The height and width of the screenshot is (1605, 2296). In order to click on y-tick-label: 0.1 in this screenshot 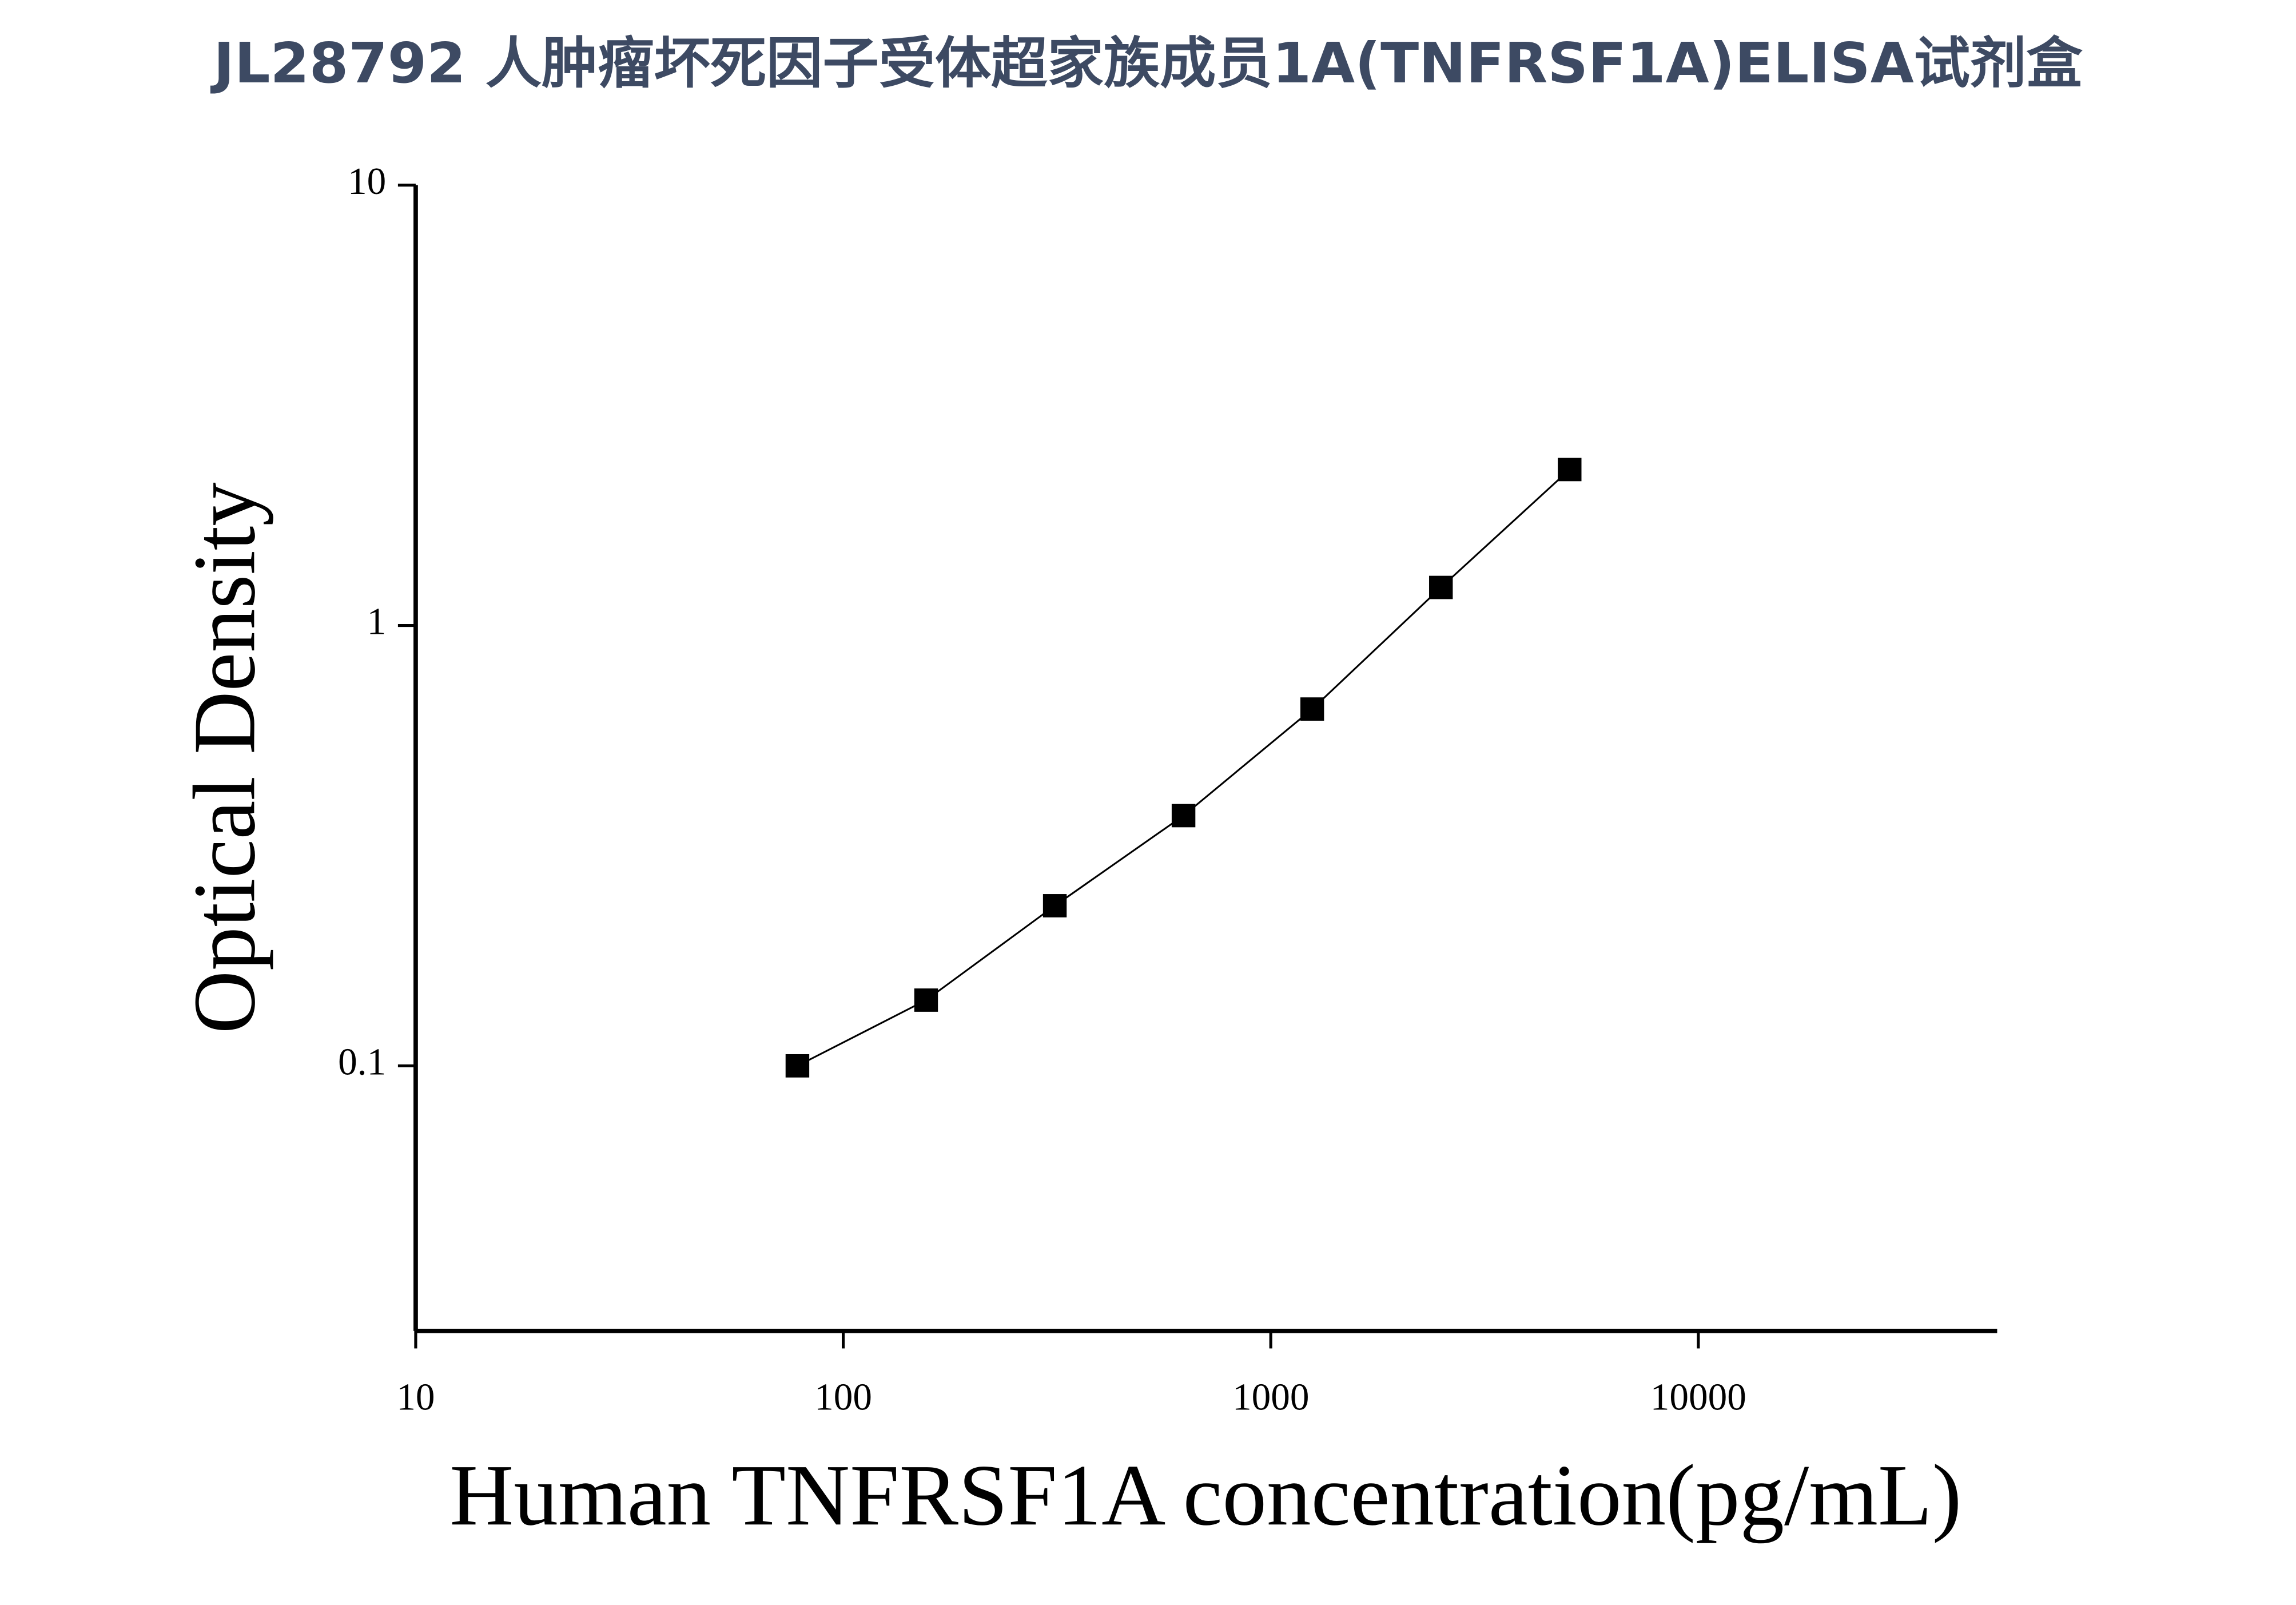, I will do `click(362, 1062)`.